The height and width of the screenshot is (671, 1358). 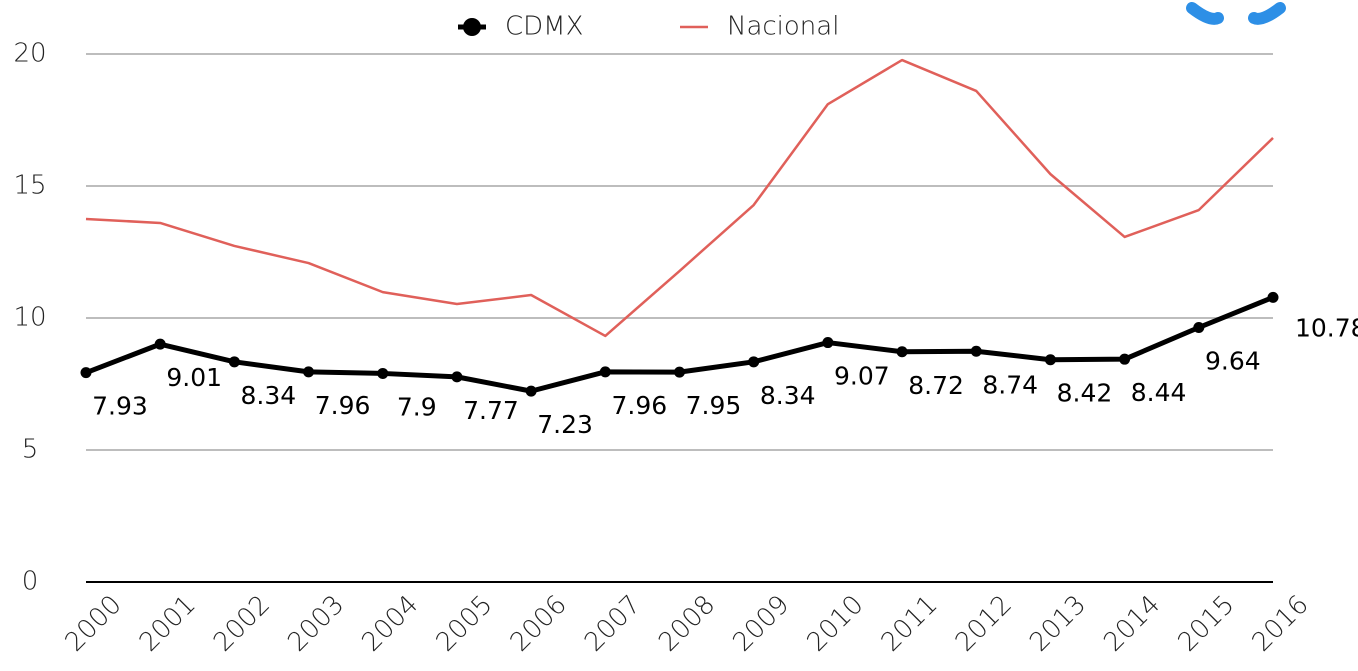 I want to click on x-tick-label: 2005, so click(x=465, y=624).